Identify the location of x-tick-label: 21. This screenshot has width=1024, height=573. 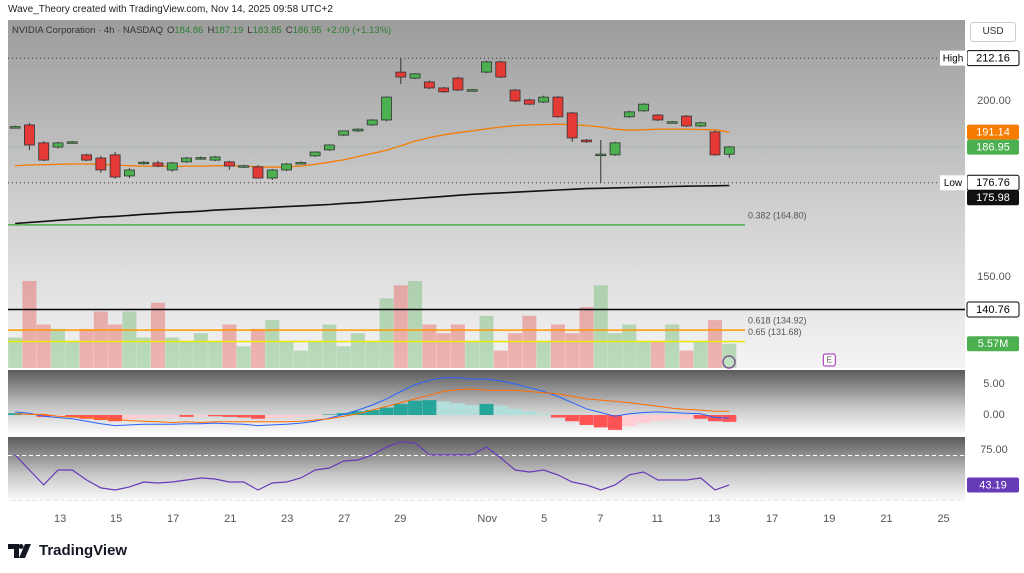
(886, 519).